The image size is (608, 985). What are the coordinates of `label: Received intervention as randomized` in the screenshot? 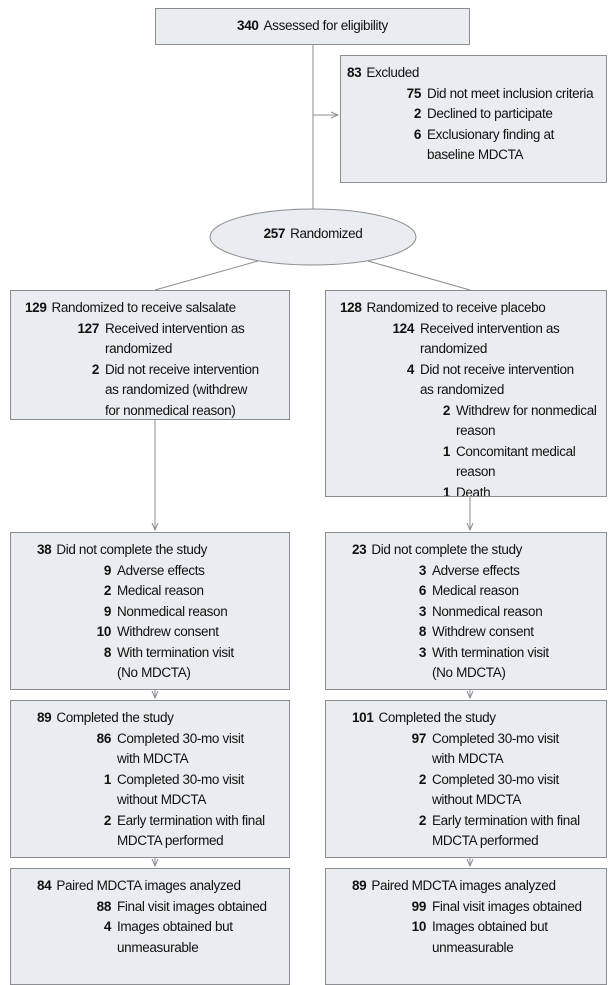 It's located at (490, 339).